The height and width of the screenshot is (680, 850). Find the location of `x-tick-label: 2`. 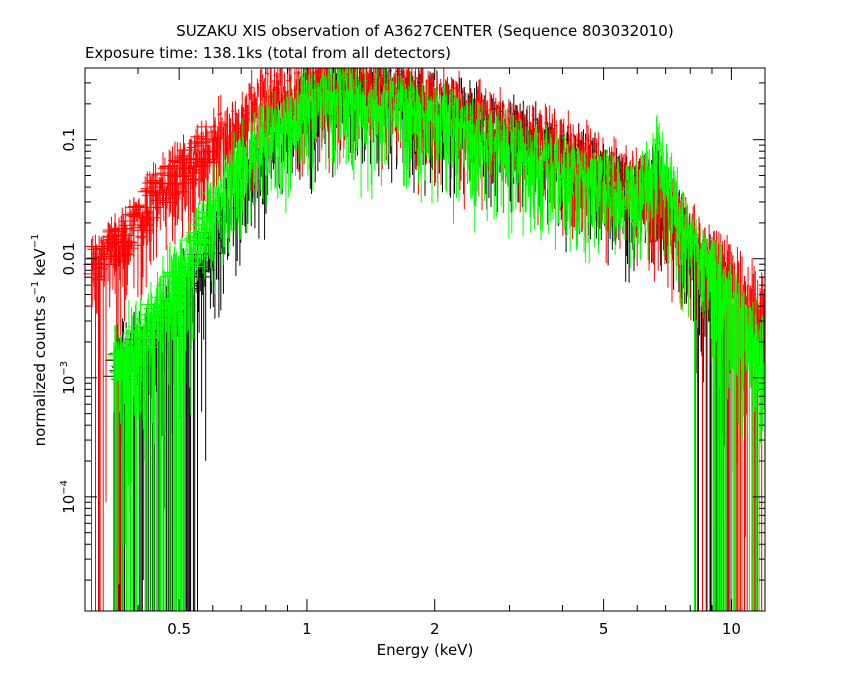

x-tick-label: 2 is located at coordinates (435, 629).